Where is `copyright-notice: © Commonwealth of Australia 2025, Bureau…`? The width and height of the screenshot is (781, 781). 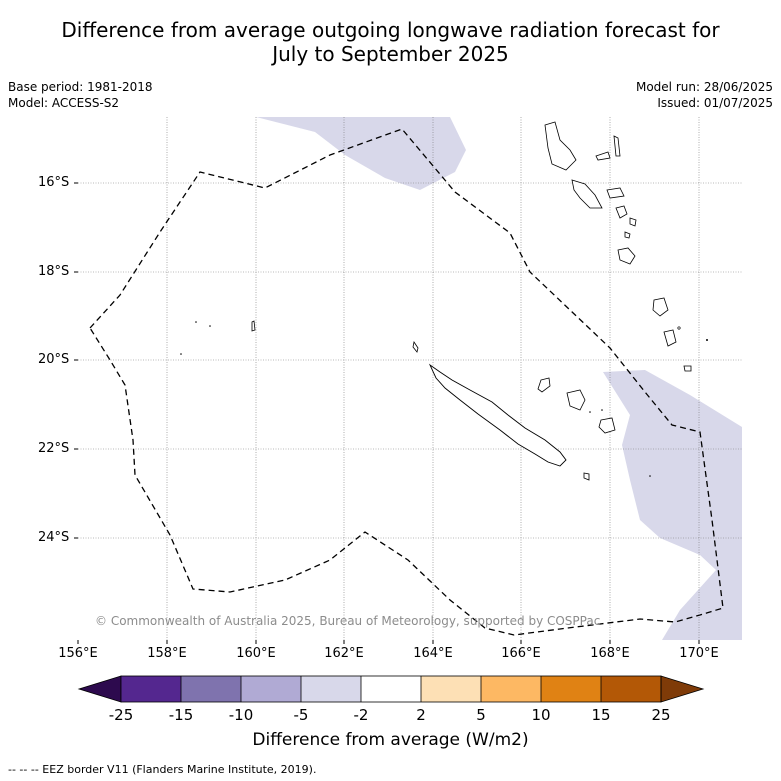 copyright-notice: © Commonwealth of Australia 2025, Bureau… is located at coordinates (348, 621).